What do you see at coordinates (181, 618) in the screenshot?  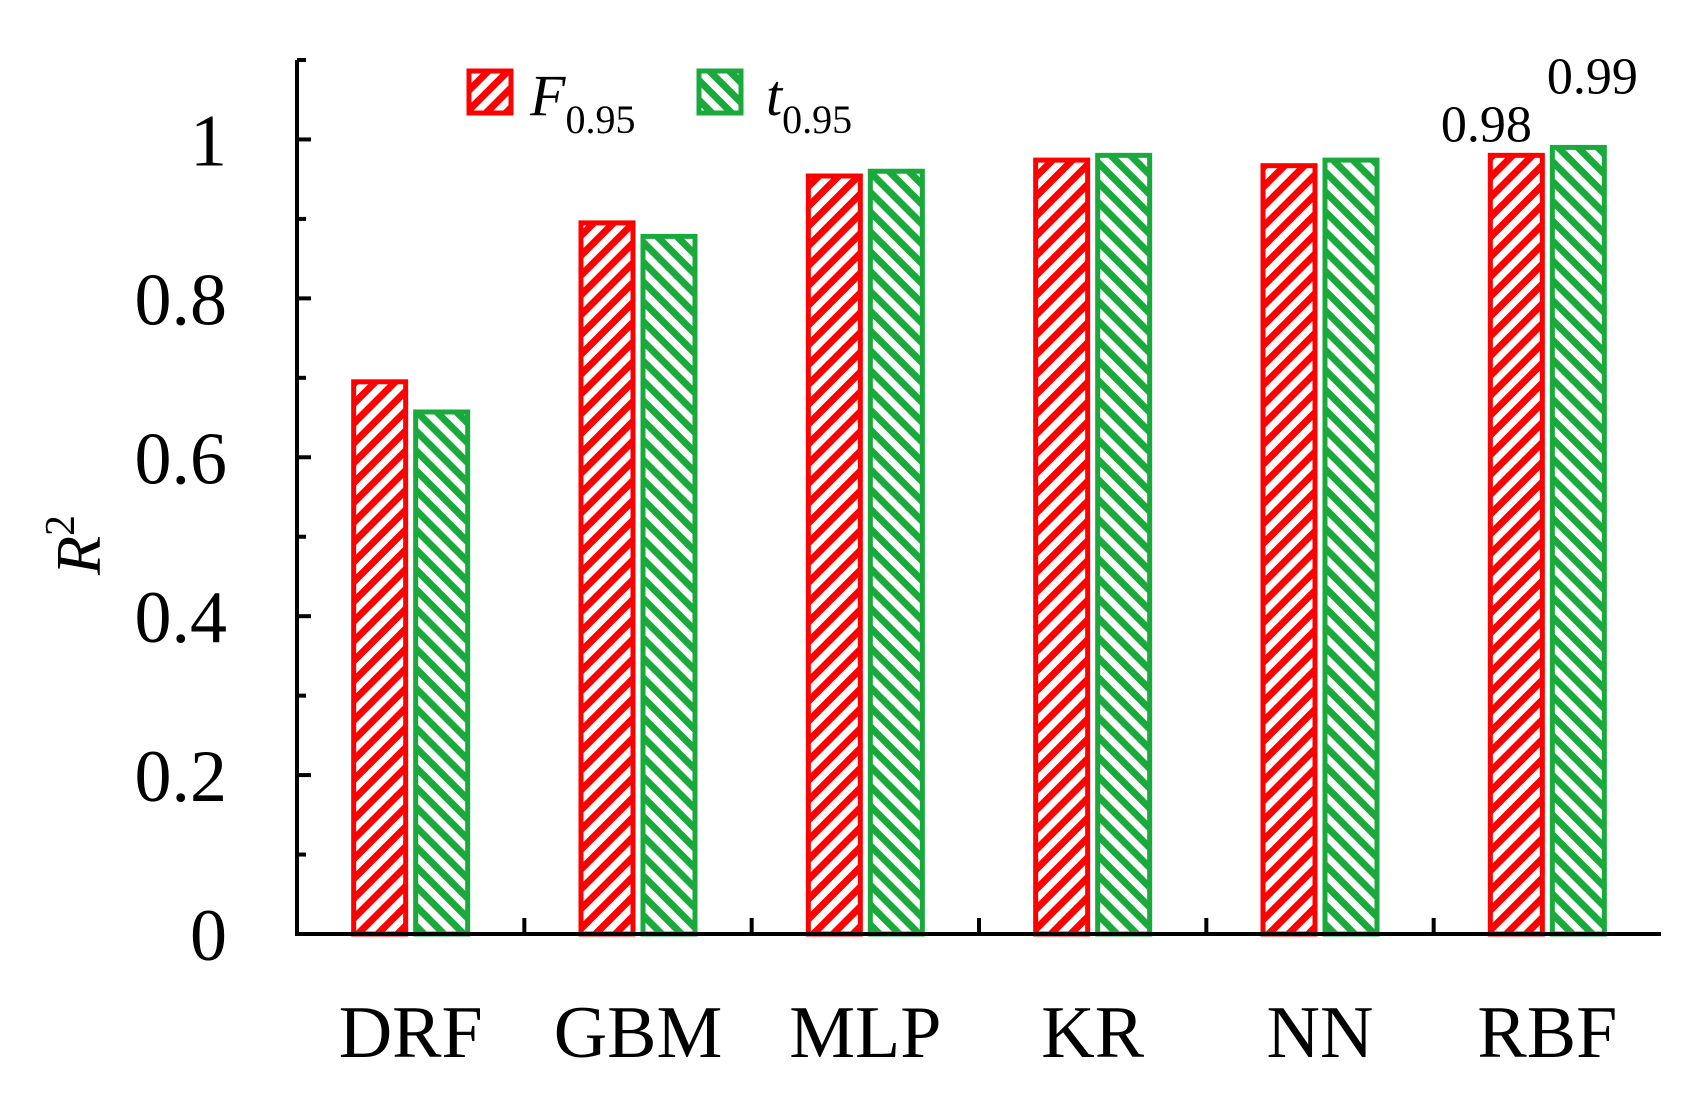 I see `y-tick-label: 0.4` at bounding box center [181, 618].